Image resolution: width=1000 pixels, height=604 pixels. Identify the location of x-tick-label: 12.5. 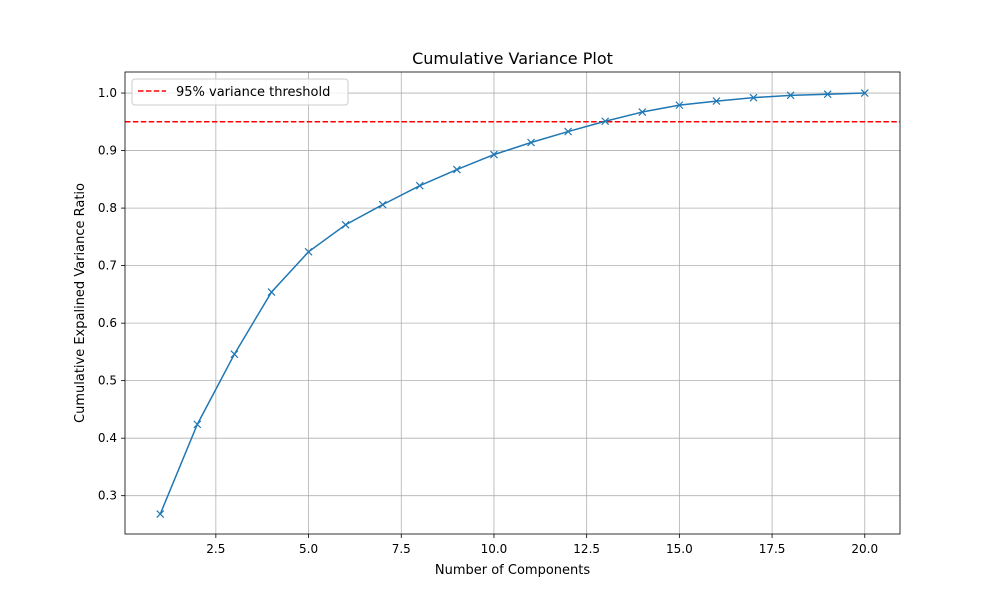
(586, 549).